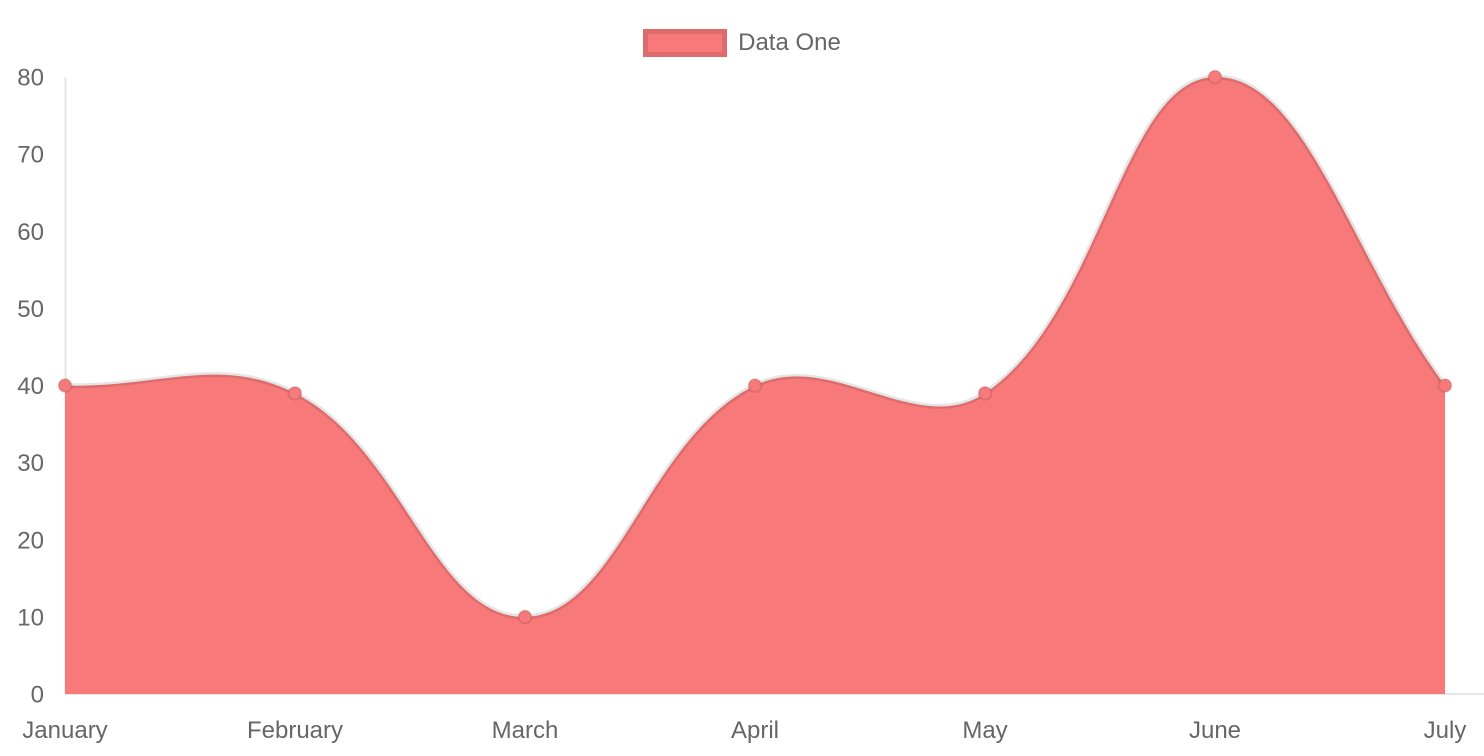 This screenshot has width=1484, height=756. I want to click on chart-legend: Data One, so click(742, 43).